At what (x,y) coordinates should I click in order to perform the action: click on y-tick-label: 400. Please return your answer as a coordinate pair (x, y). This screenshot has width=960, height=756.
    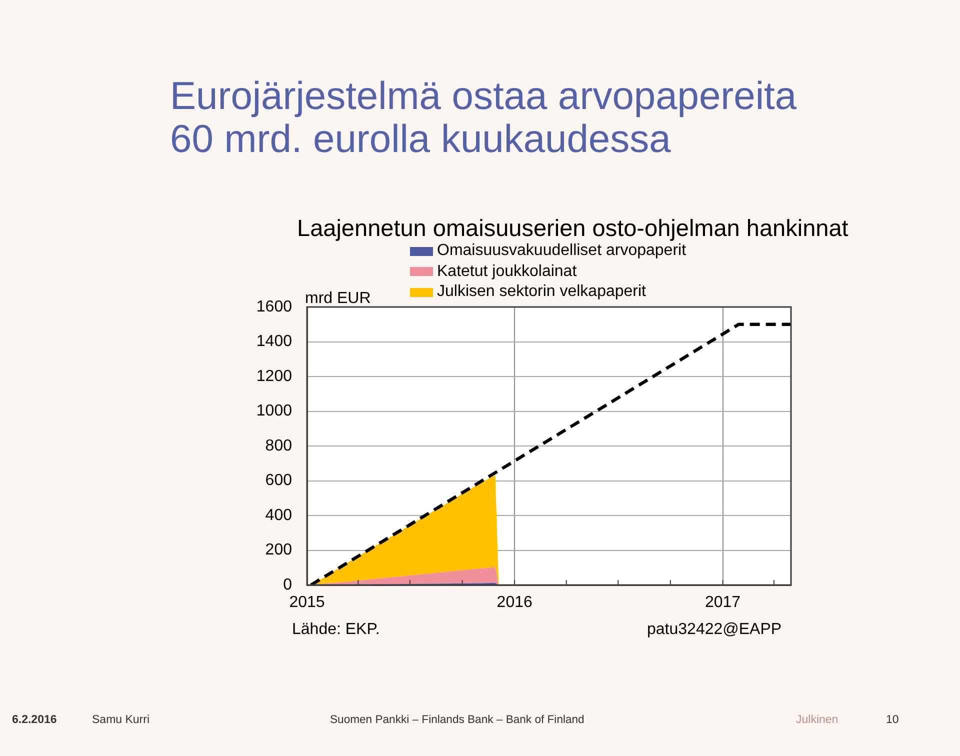
    Looking at the image, I should click on (278, 515).